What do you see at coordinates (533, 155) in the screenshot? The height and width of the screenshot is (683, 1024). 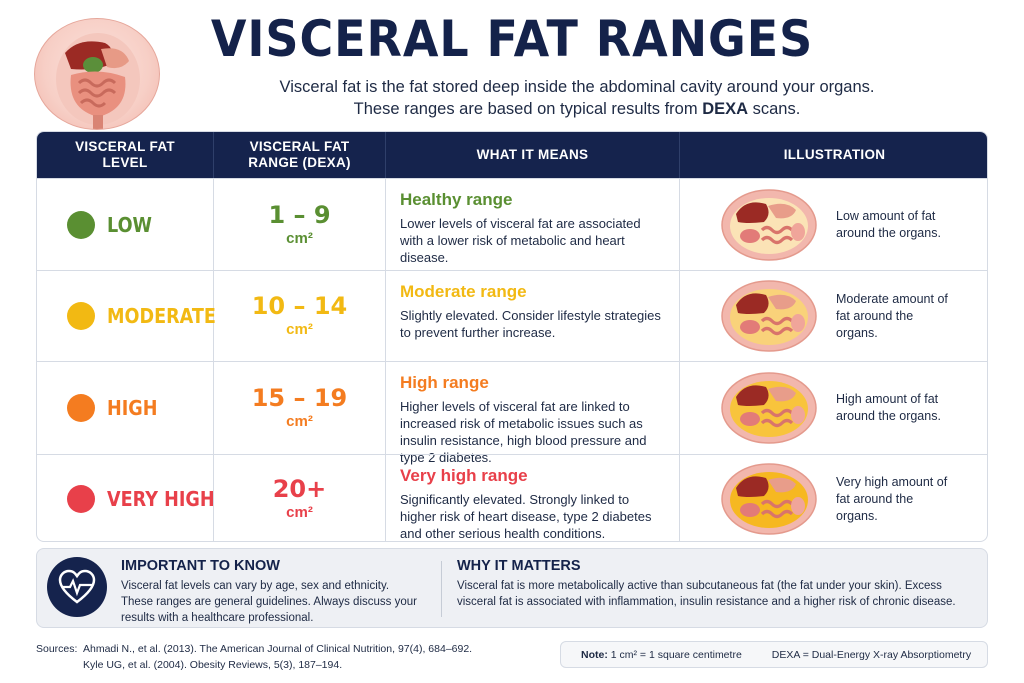 I see `header-meaning: WHAT IT MEANS` at bounding box center [533, 155].